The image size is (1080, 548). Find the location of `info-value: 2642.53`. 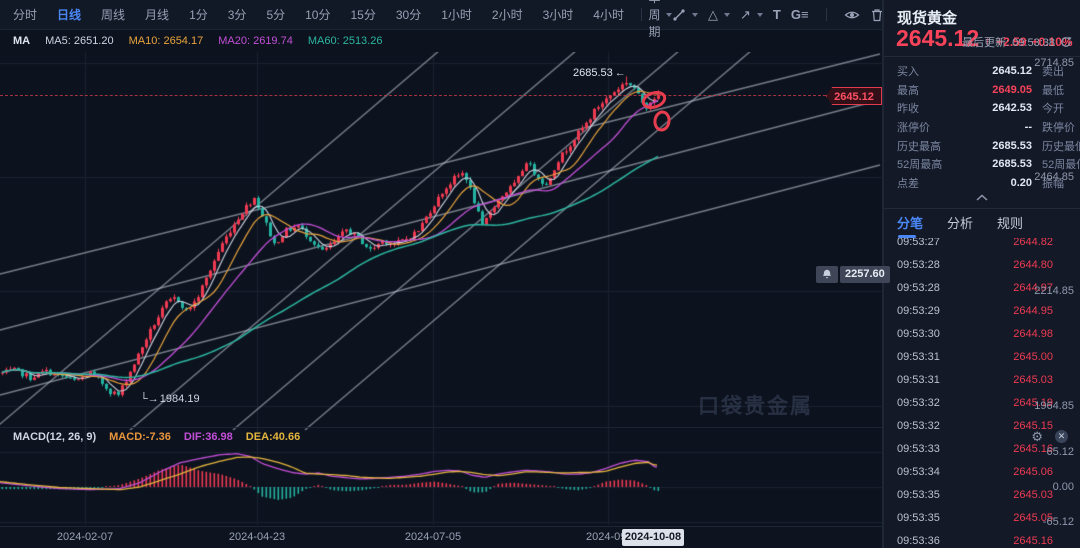

info-value: 2642.53 is located at coordinates (1012, 108).